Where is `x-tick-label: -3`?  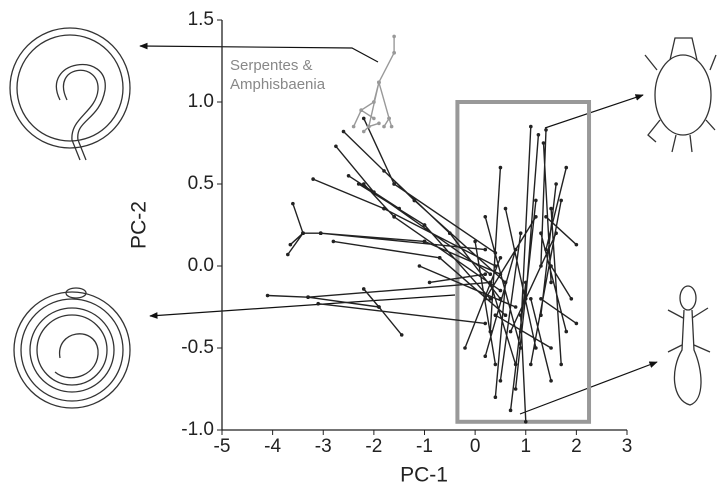 x-tick-label: -3 is located at coordinates (323, 446).